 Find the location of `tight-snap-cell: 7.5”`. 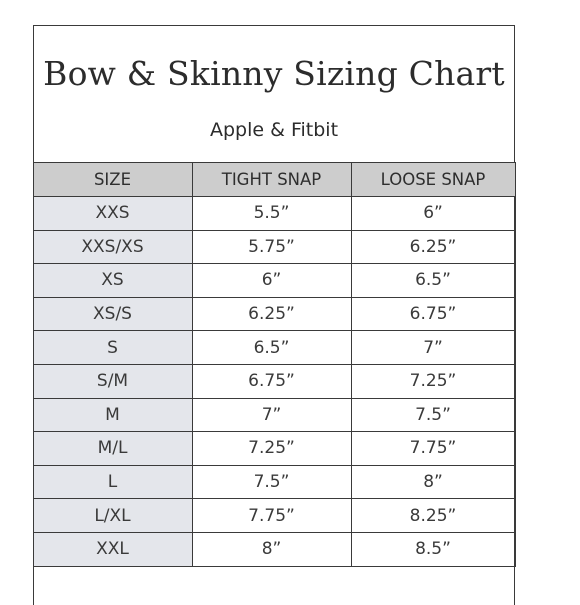

tight-snap-cell: 7.5” is located at coordinates (271, 482).